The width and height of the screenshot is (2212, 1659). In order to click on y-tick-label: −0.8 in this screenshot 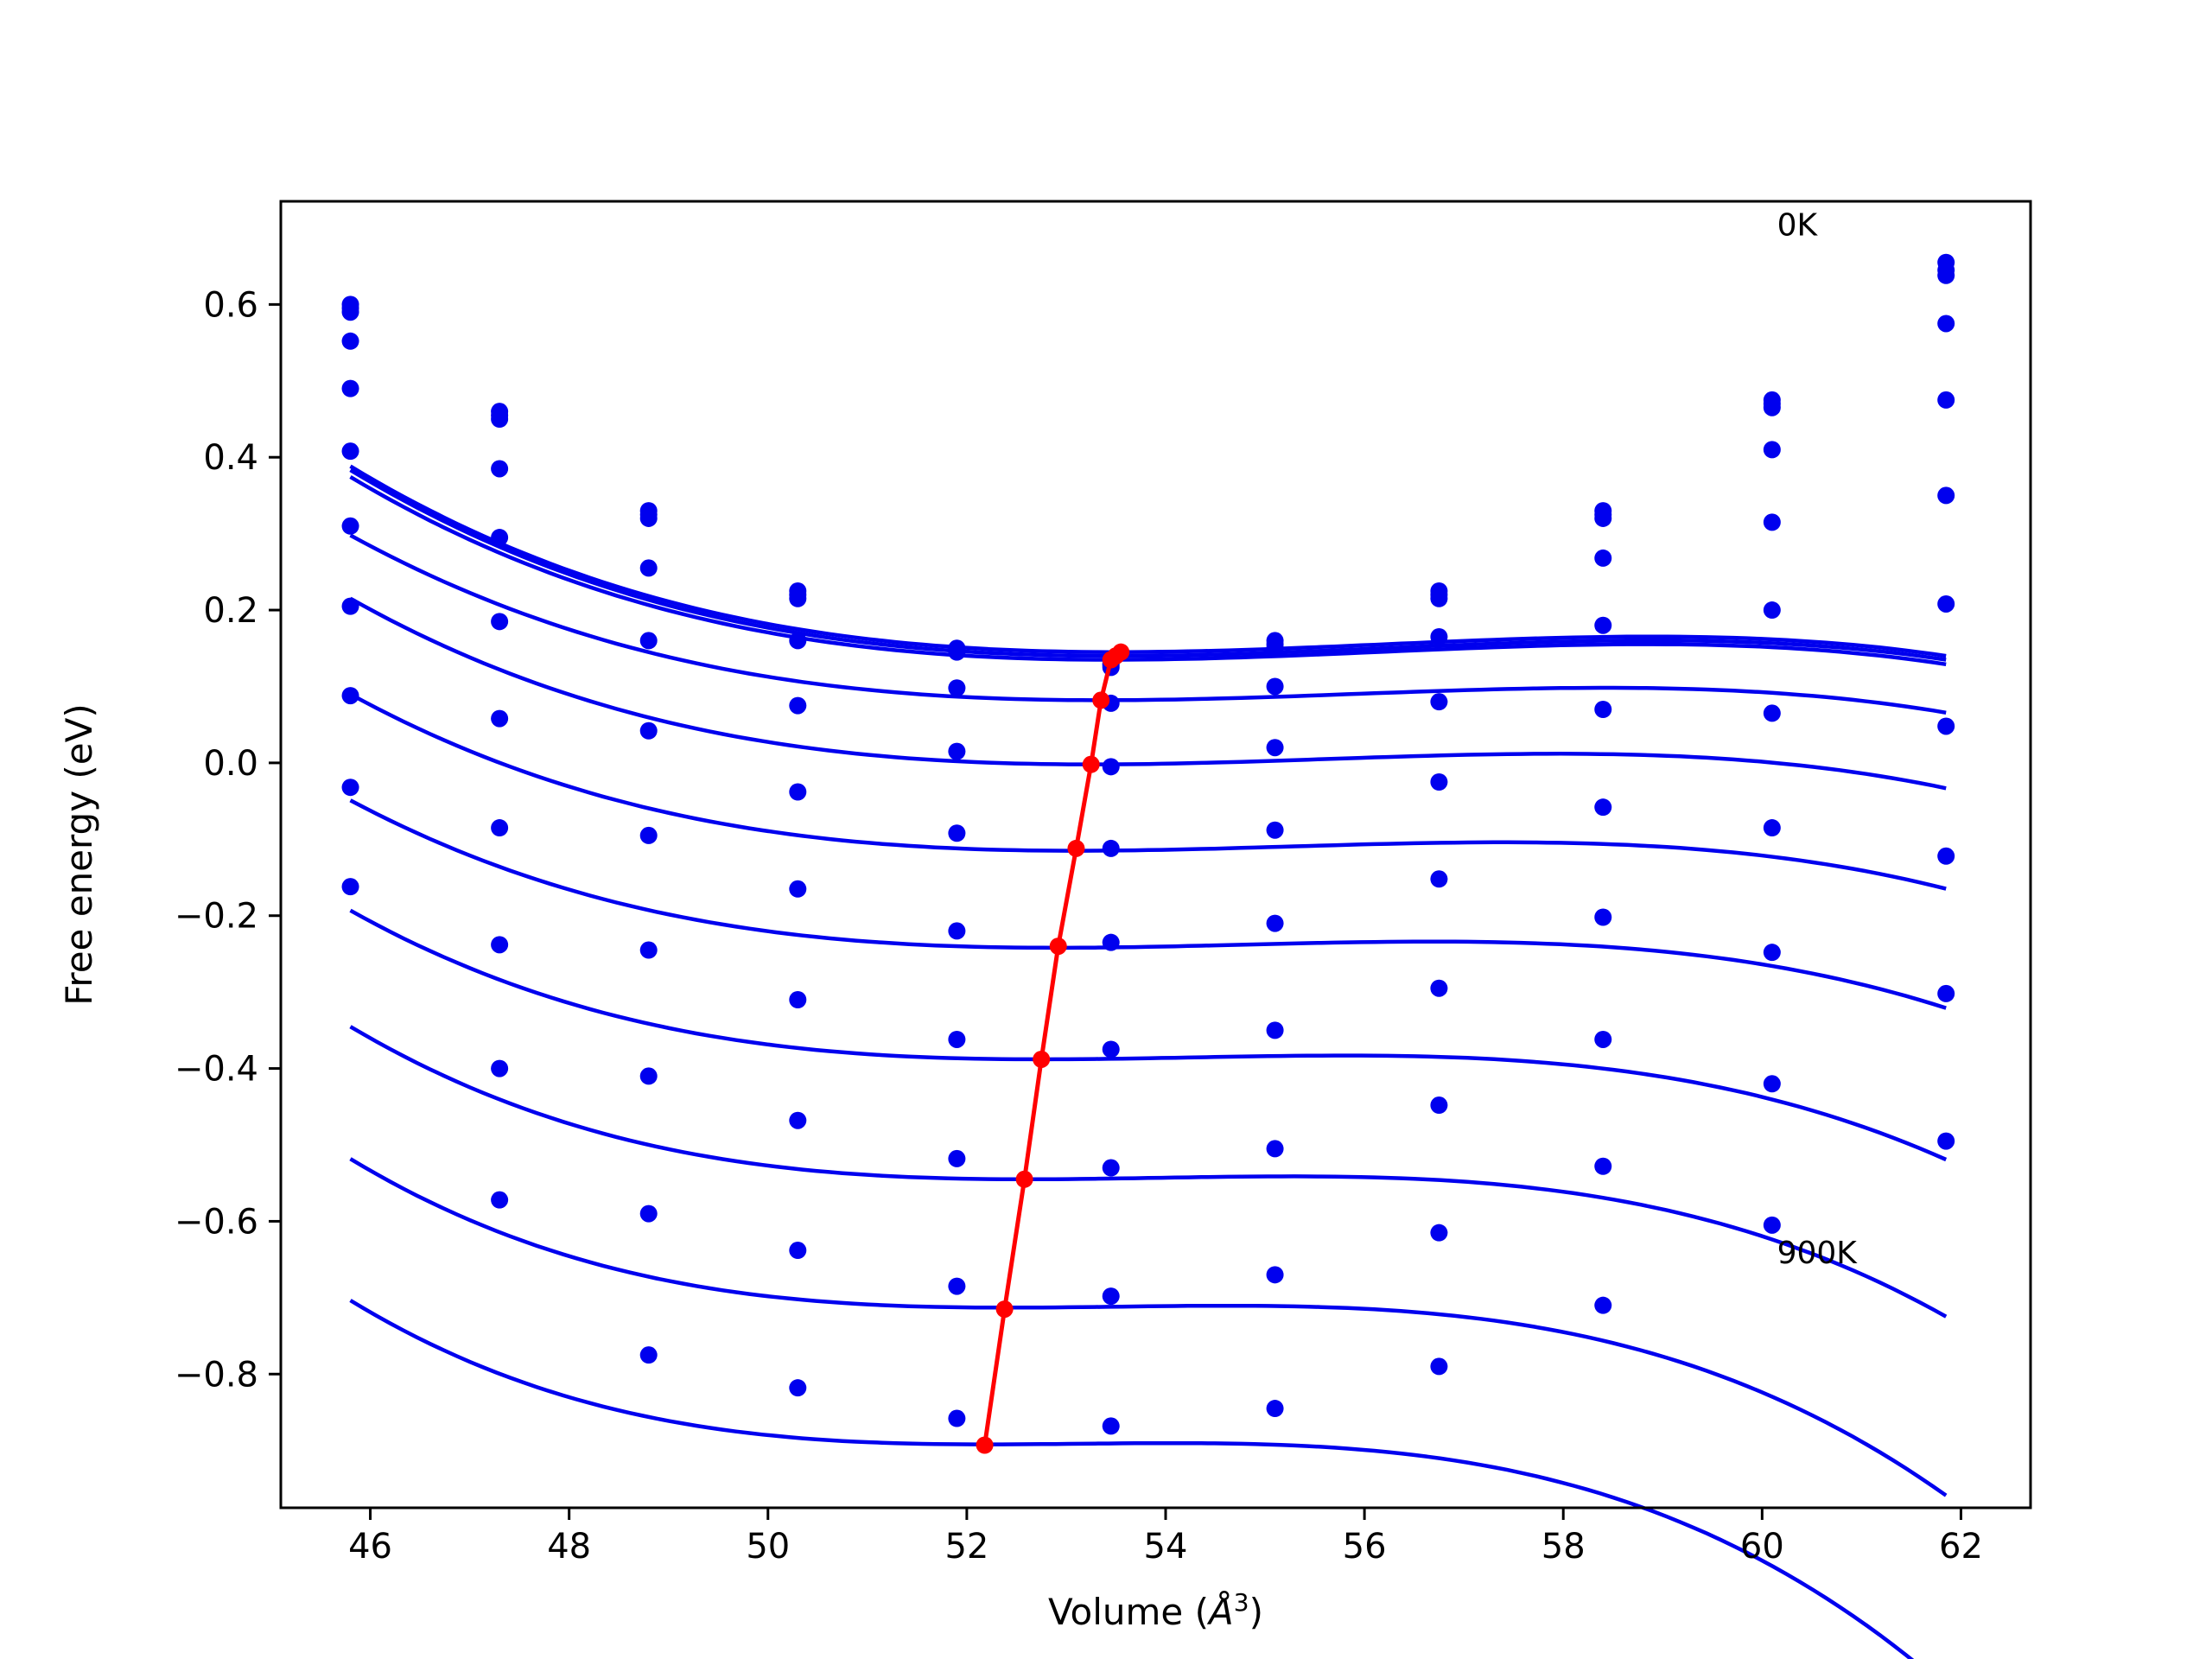, I will do `click(216, 1375)`.